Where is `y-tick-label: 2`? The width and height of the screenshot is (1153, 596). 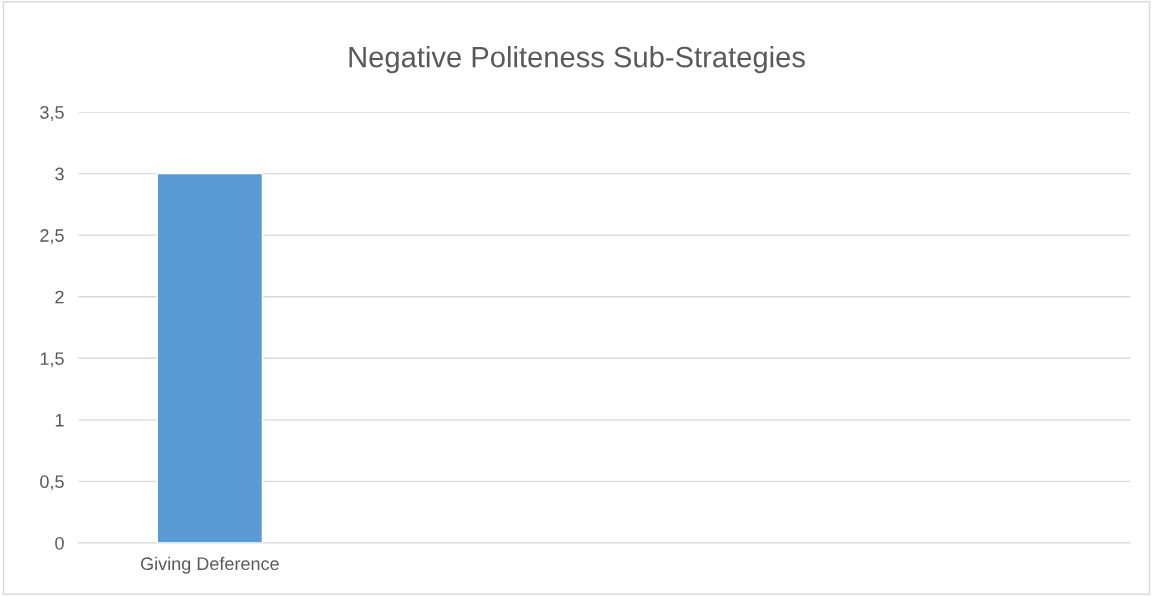
y-tick-label: 2 is located at coordinates (59, 297).